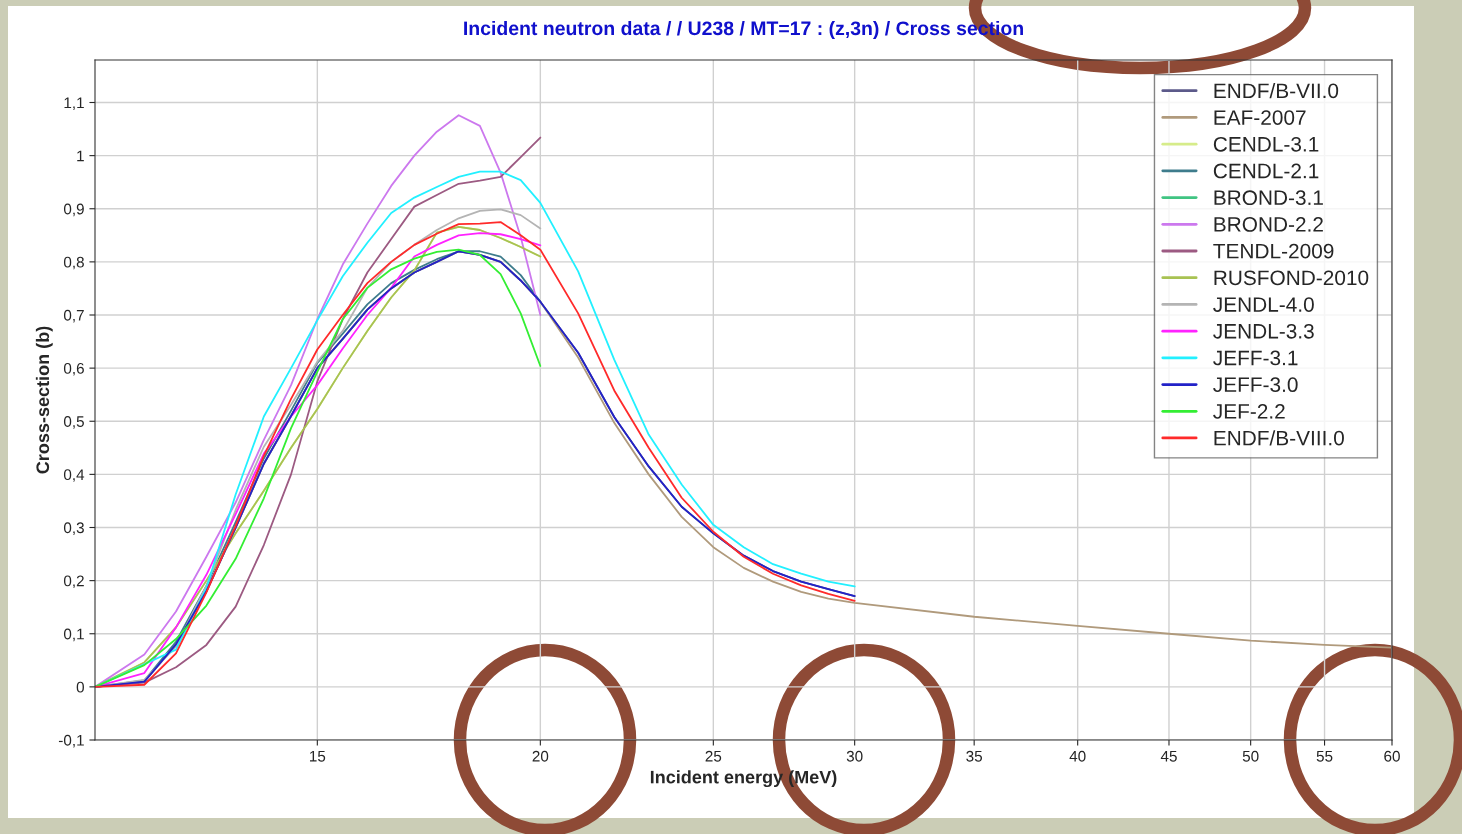 The height and width of the screenshot is (834, 1462). Describe the element at coordinates (73, 263) in the screenshot. I see `y-tick-label: 0,8` at that location.